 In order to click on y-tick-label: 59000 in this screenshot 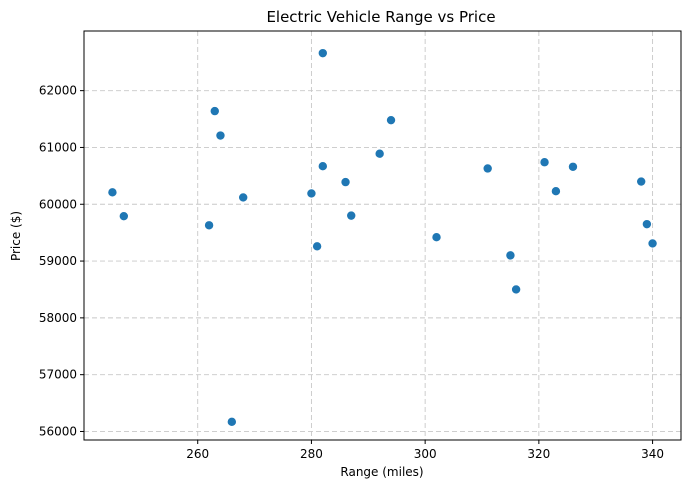, I will do `click(58, 261)`.